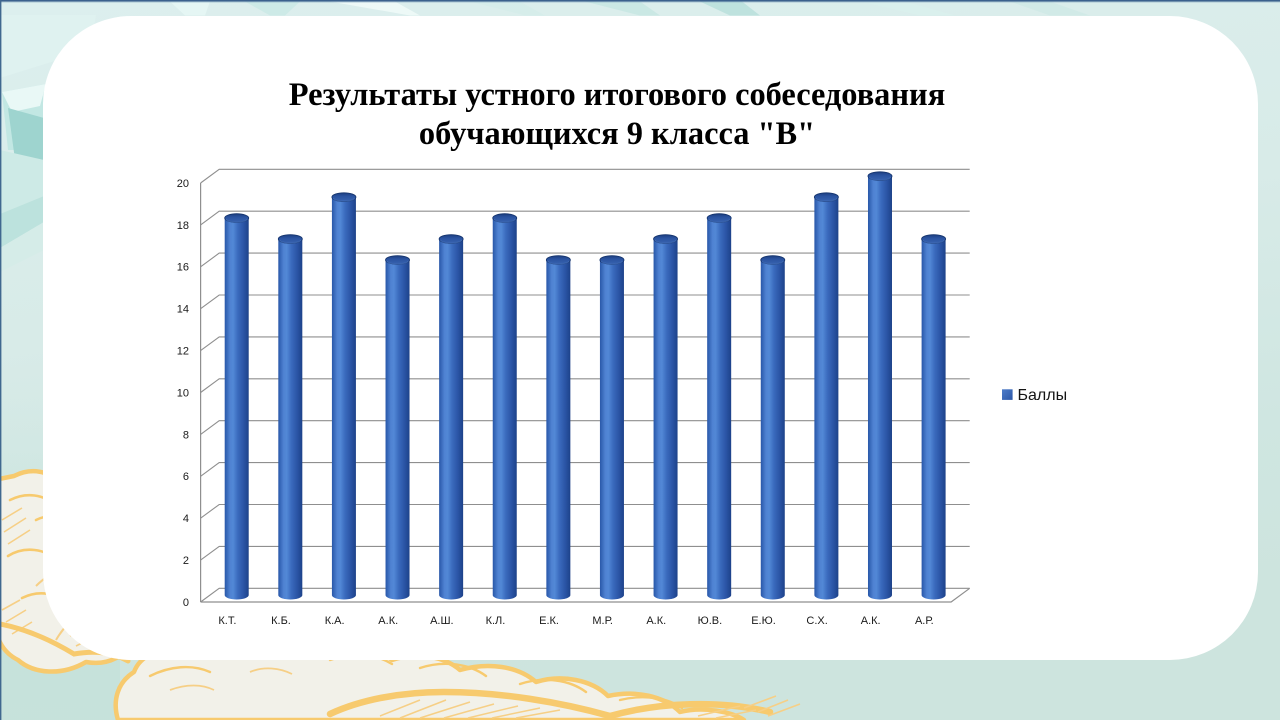  I want to click on svg-text: Е.Ю., so click(763, 621).